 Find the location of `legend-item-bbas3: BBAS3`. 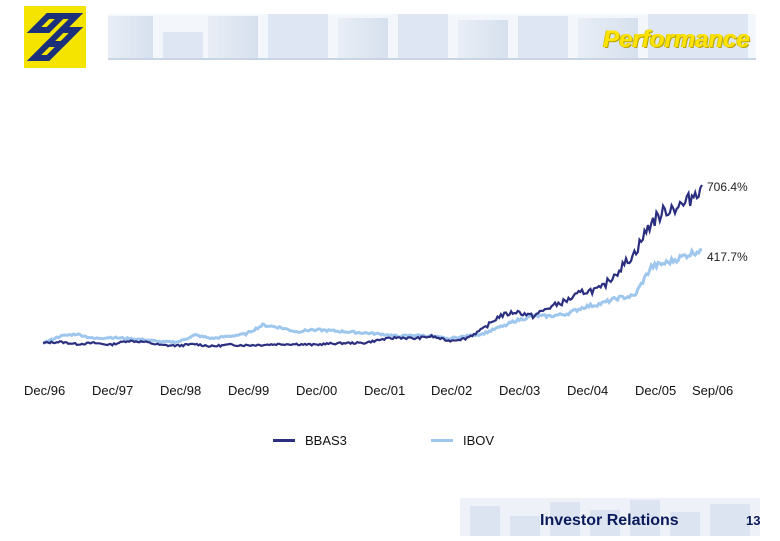

legend-item-bbas3: BBAS3 is located at coordinates (310, 440).